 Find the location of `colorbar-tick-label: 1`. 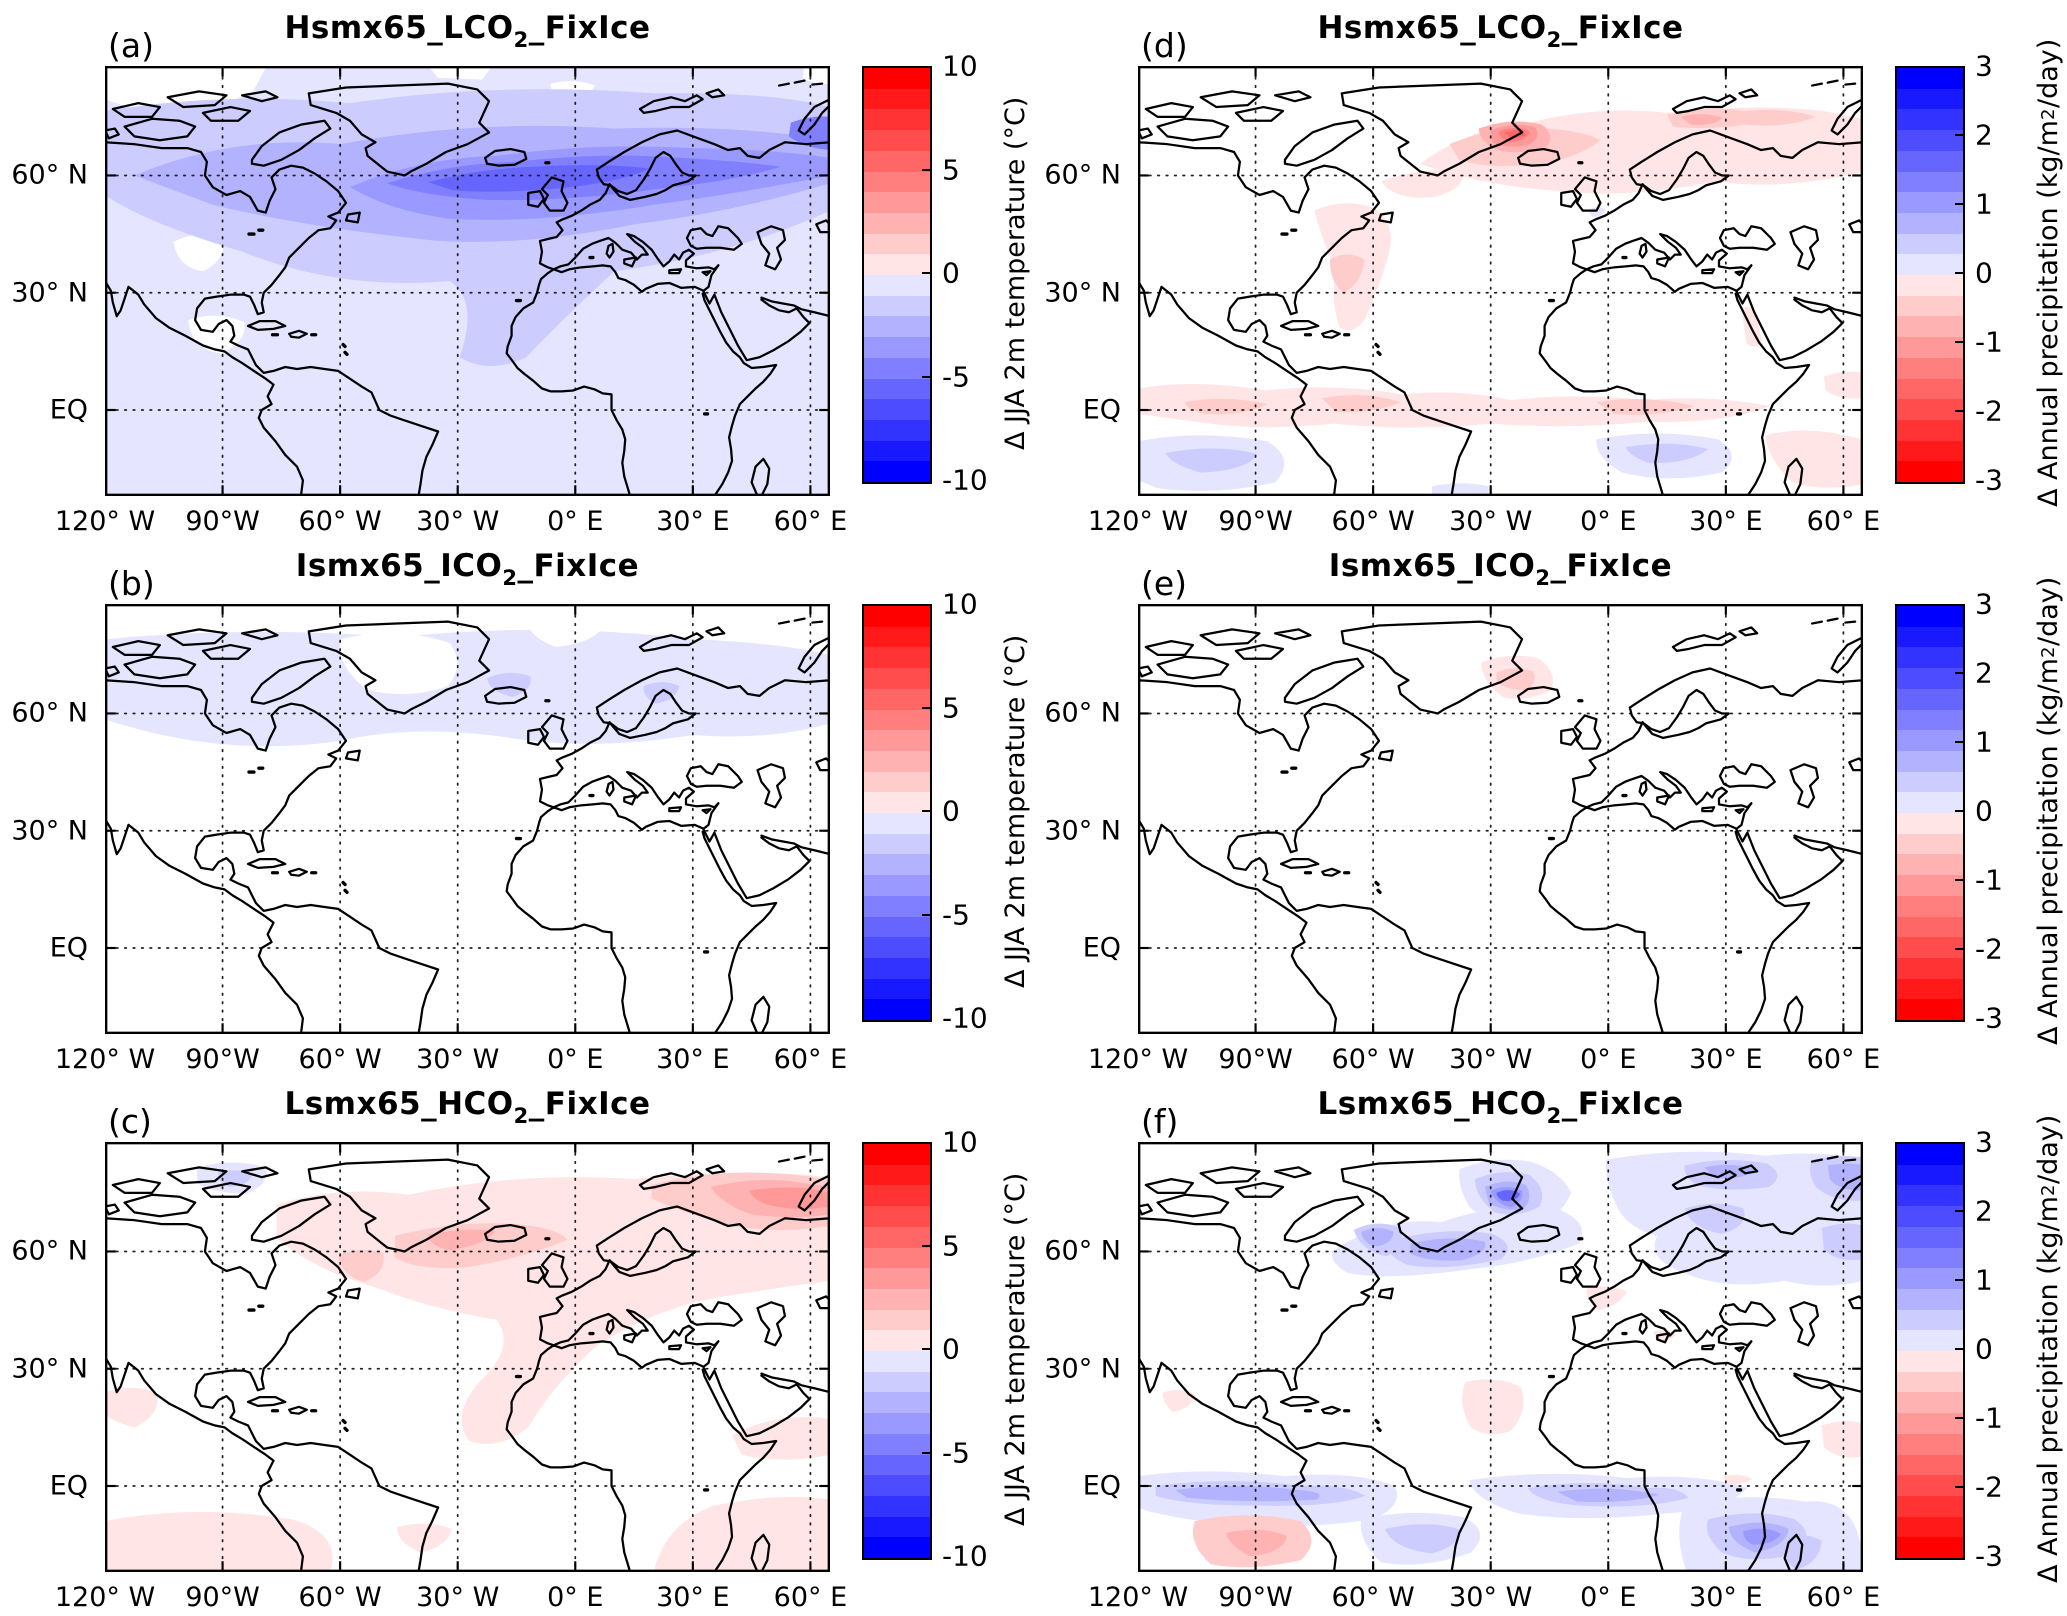

colorbar-tick-label: 1 is located at coordinates (1984, 742).